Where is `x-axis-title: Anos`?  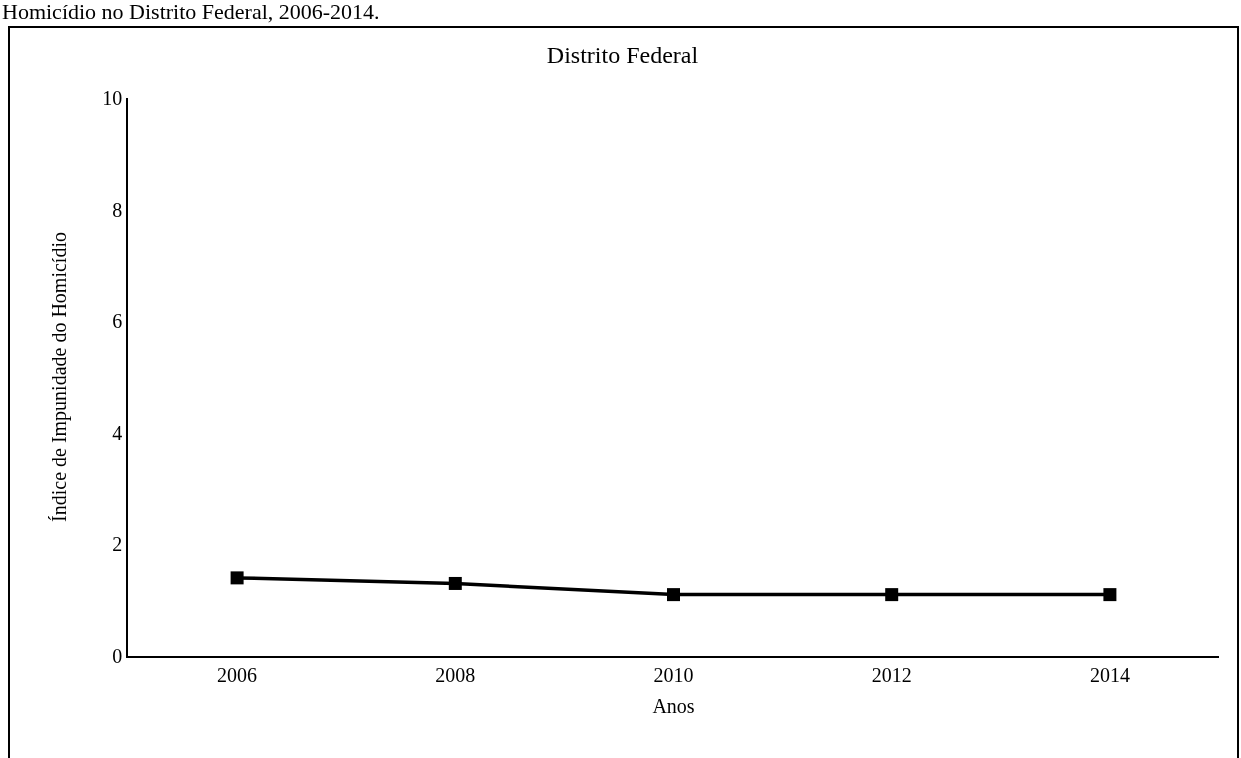
x-axis-title: Anos is located at coordinates (673, 705).